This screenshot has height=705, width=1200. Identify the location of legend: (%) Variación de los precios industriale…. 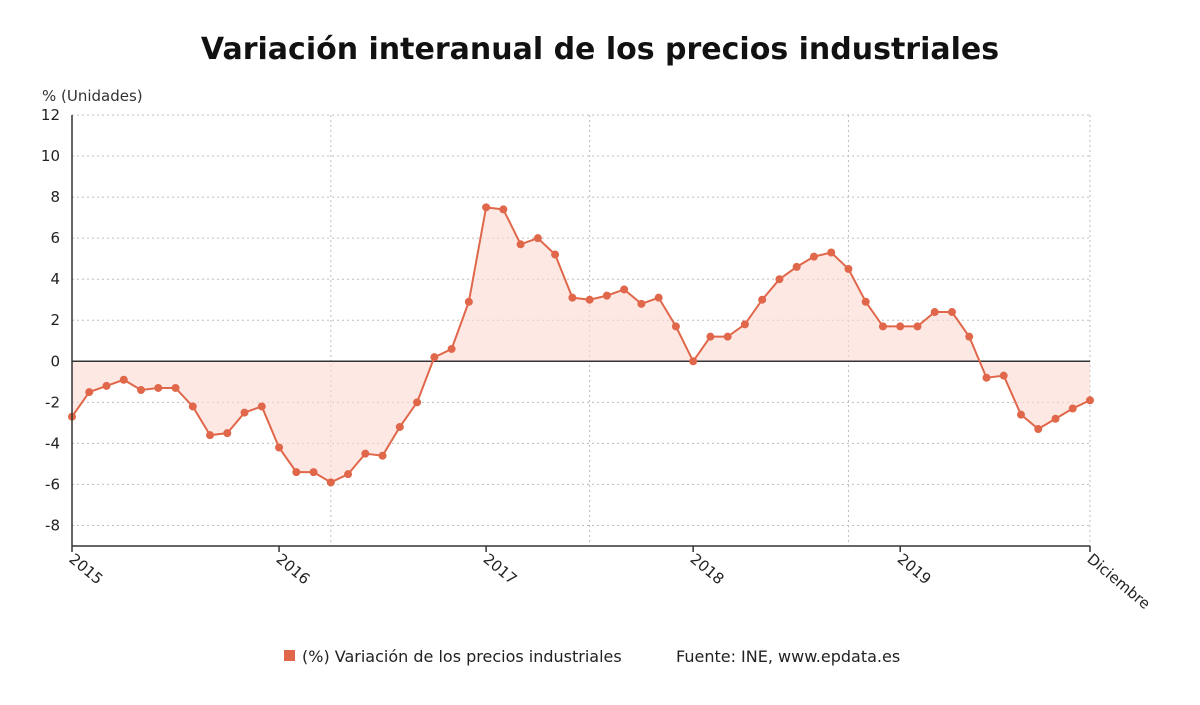
(592, 656).